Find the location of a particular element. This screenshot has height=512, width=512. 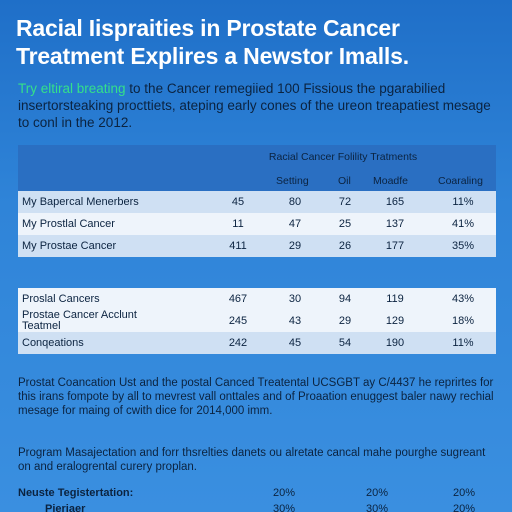

cell: 190 is located at coordinates (395, 343).